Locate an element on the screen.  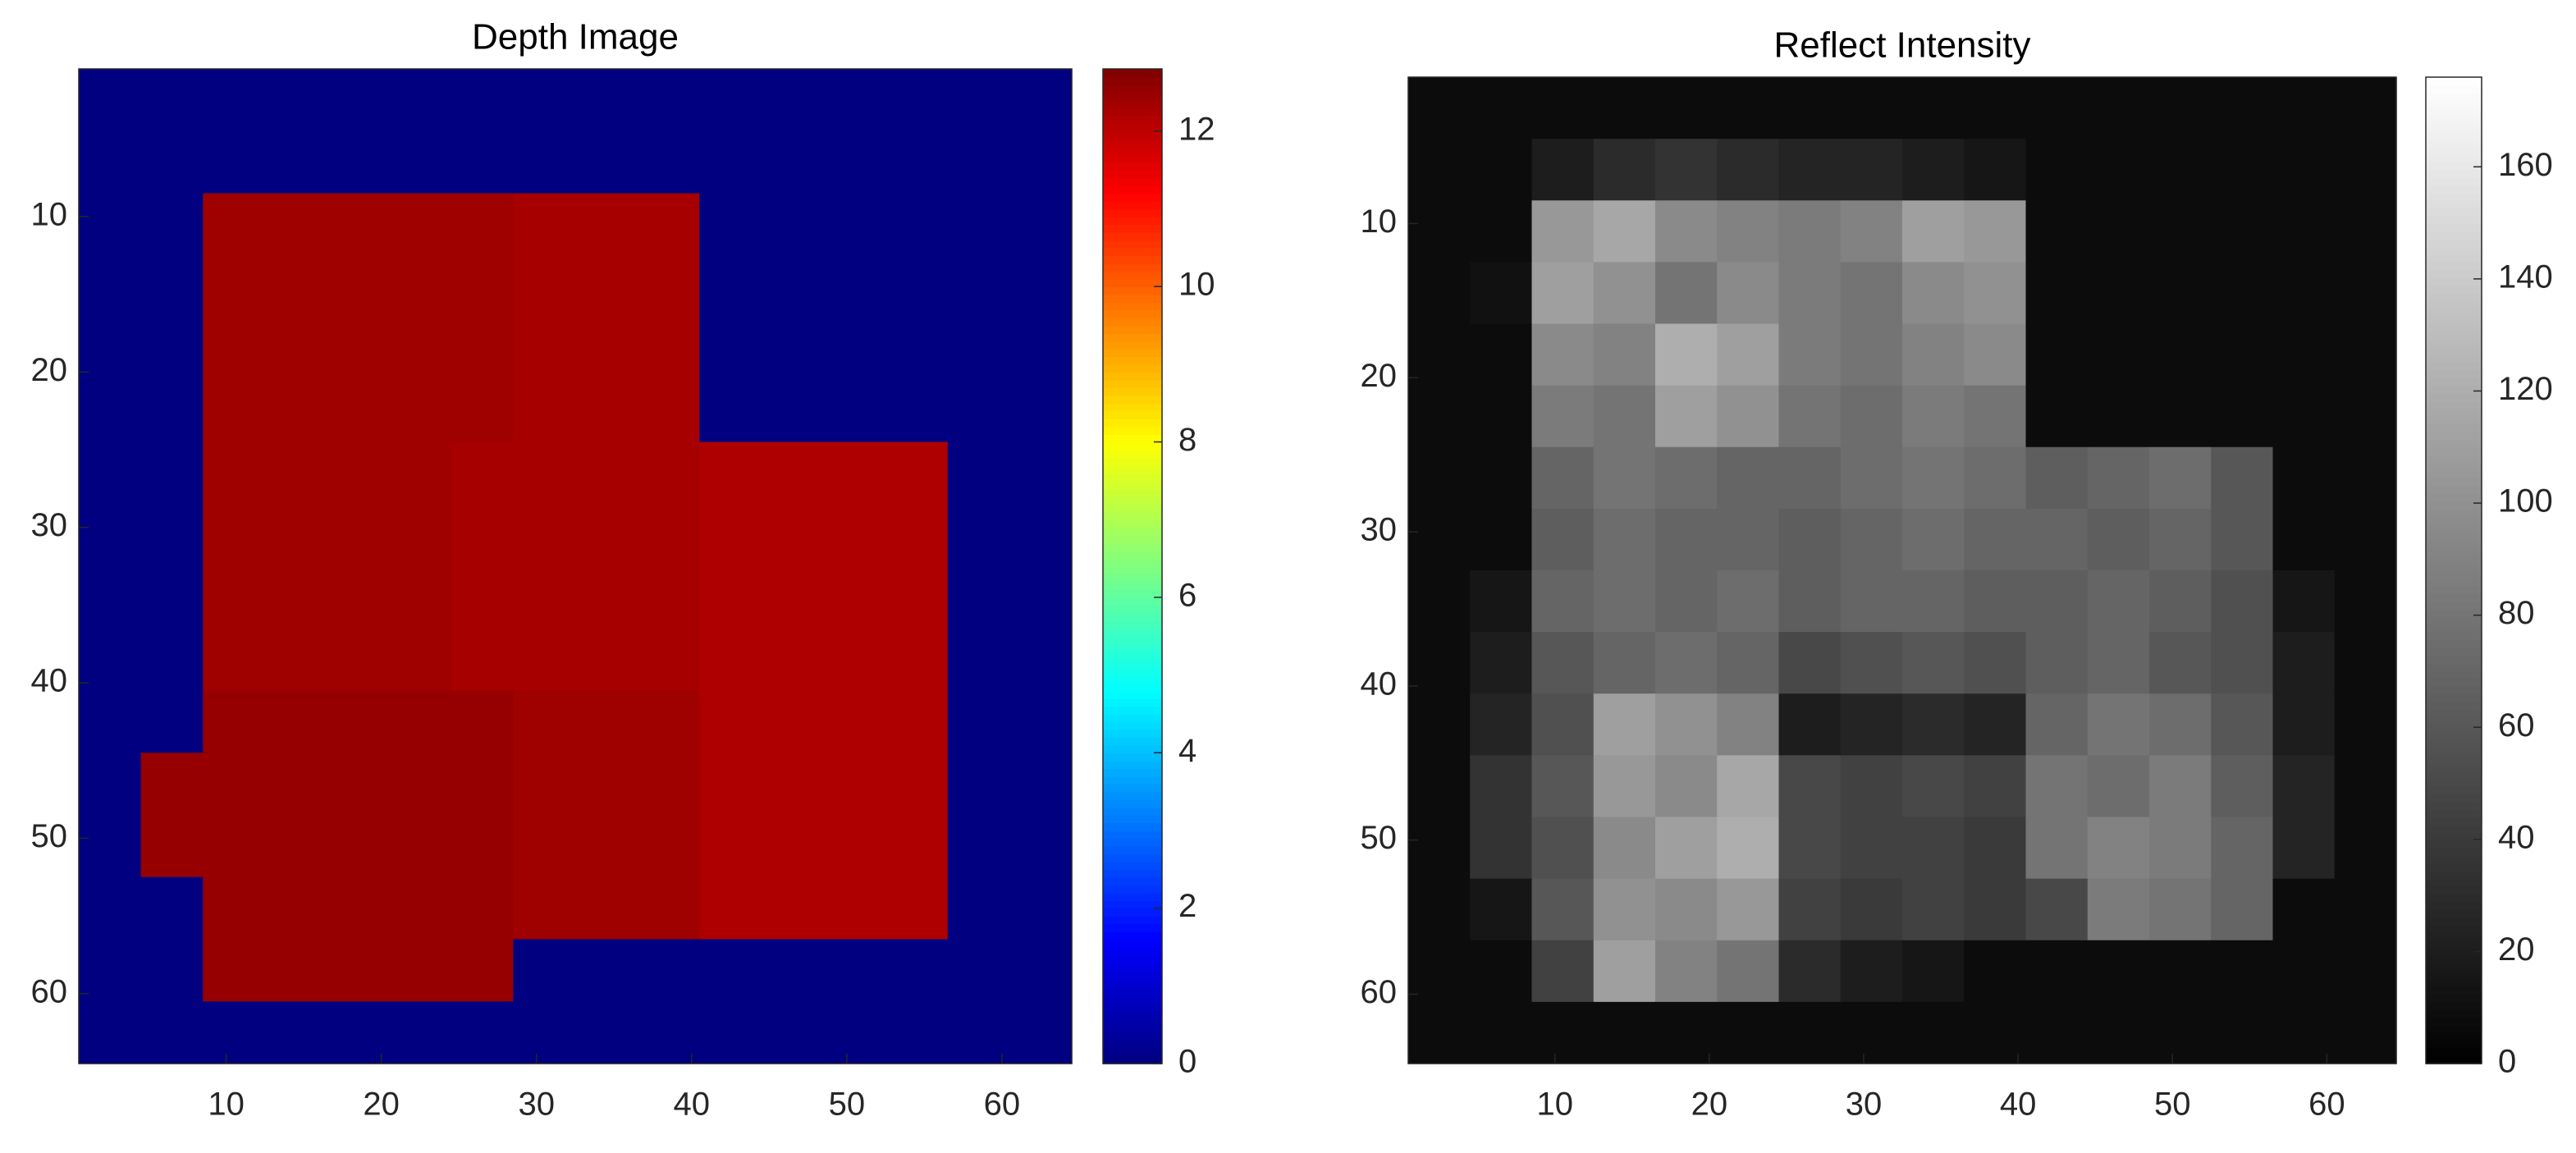
colorbar-tick-label: 12 is located at coordinates (1196, 129).